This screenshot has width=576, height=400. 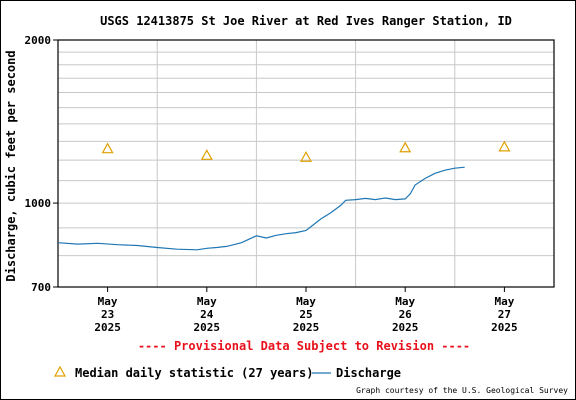 I want to click on x-tick-day: 23, so click(x=107, y=314).